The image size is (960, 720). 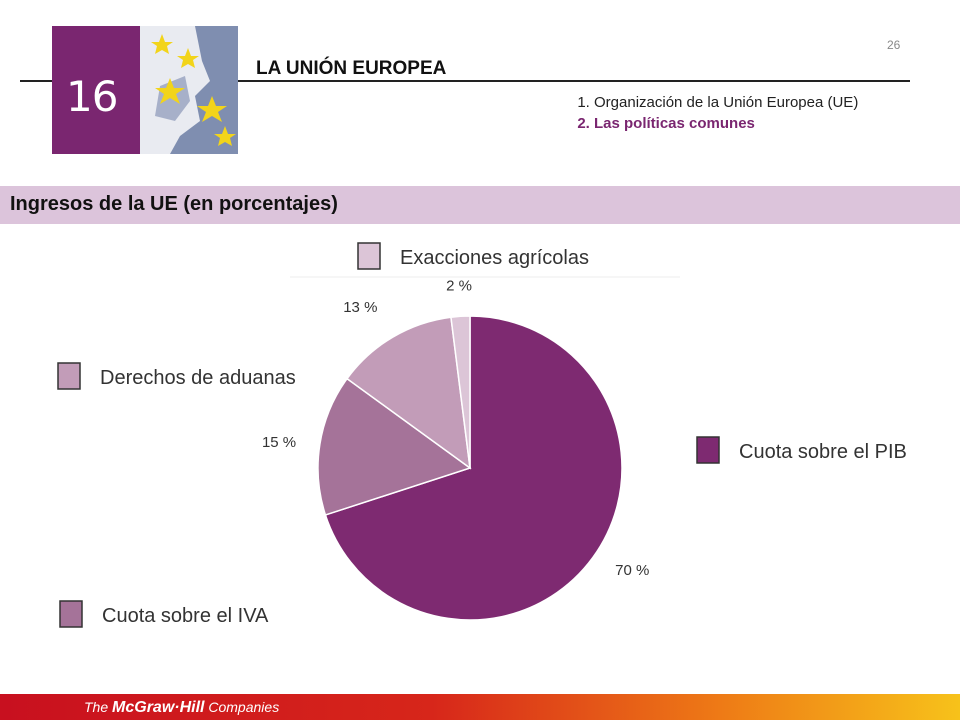 I want to click on unit-badge, so click(x=96, y=90).